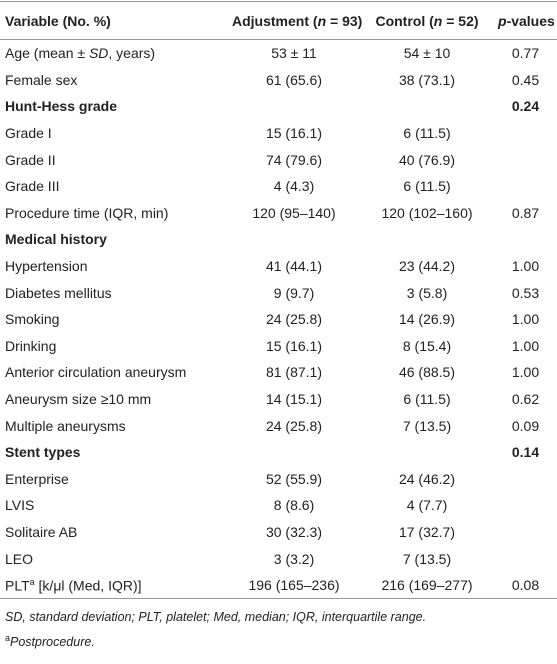 This screenshot has width=557, height=664. Describe the element at coordinates (114, 159) in the screenshot. I see `table-cell: Grade II` at that location.